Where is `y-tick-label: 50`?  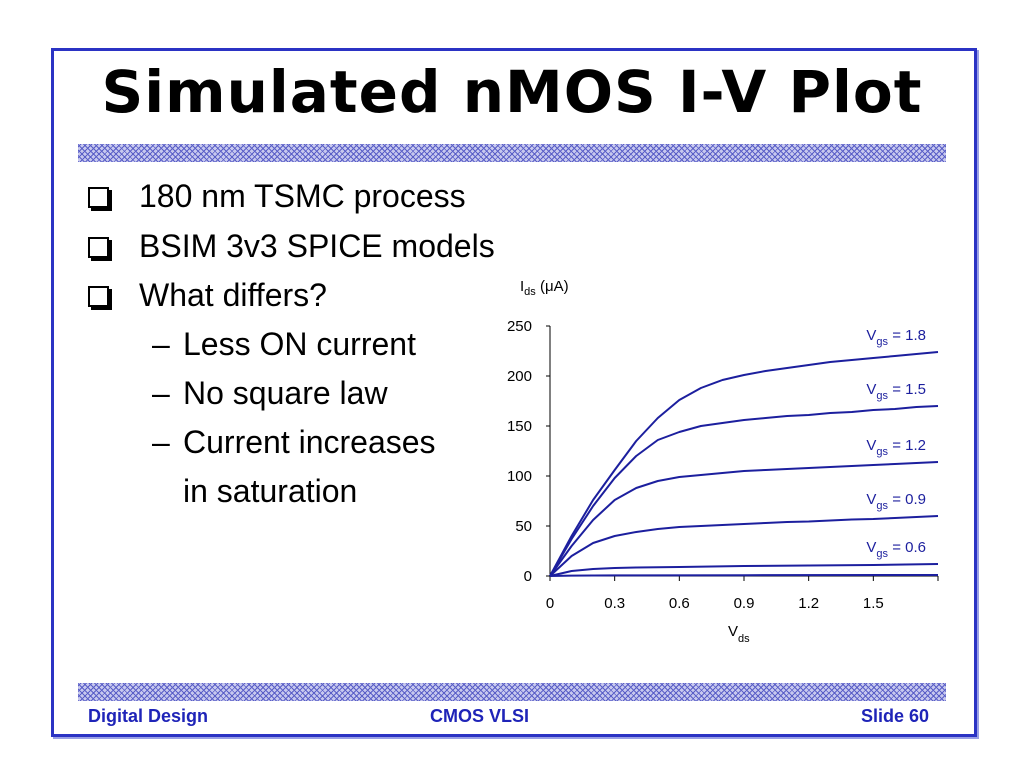
y-tick-label: 50 is located at coordinates (523, 526).